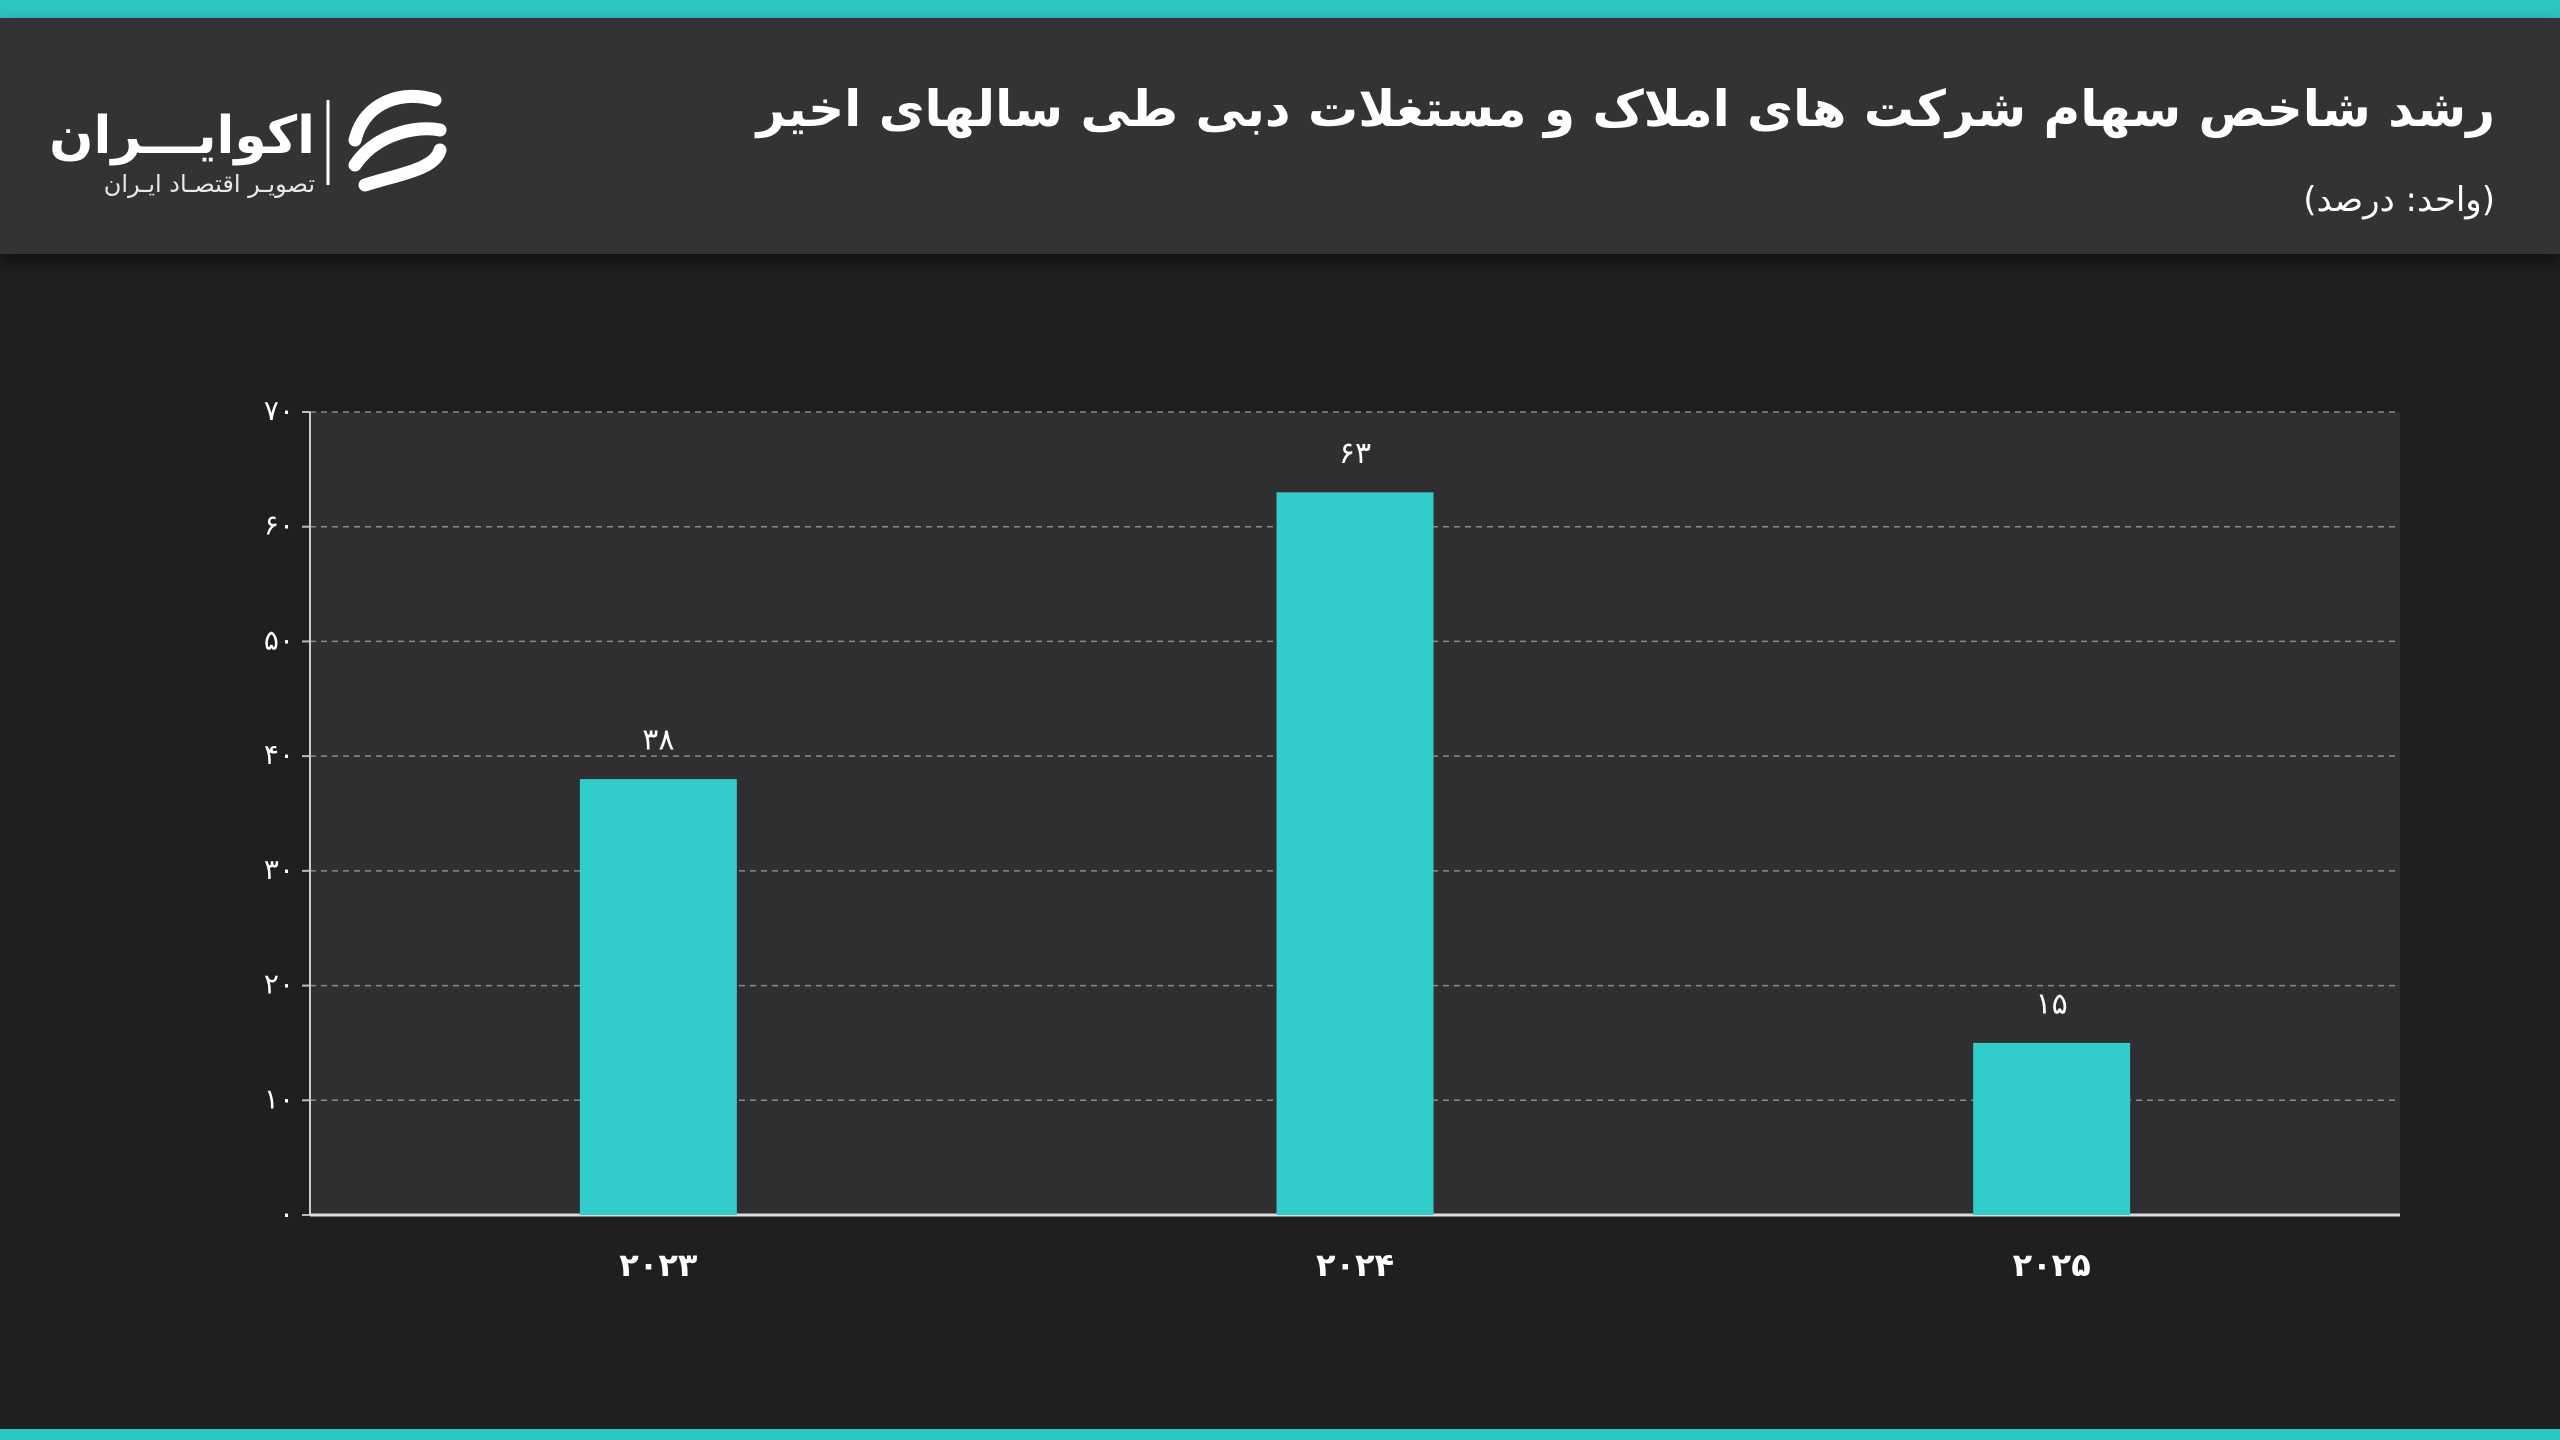  I want to click on value-label: ۶۳, so click(1355, 453).